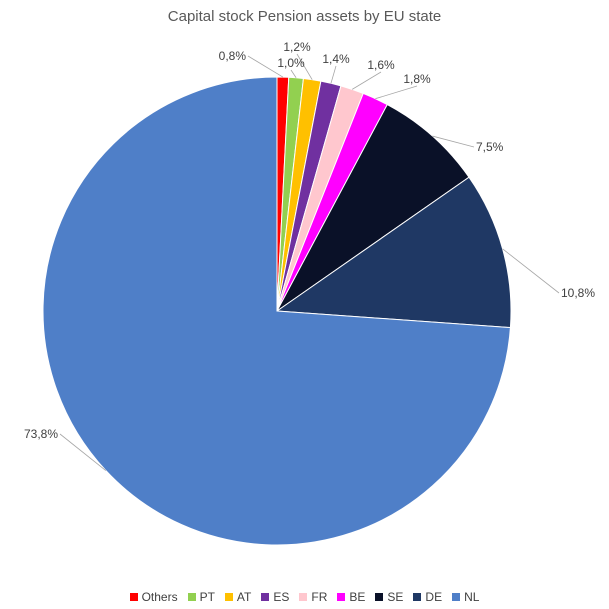 The image size is (609, 609). I want to click on leader-line-be, so click(396, 92).